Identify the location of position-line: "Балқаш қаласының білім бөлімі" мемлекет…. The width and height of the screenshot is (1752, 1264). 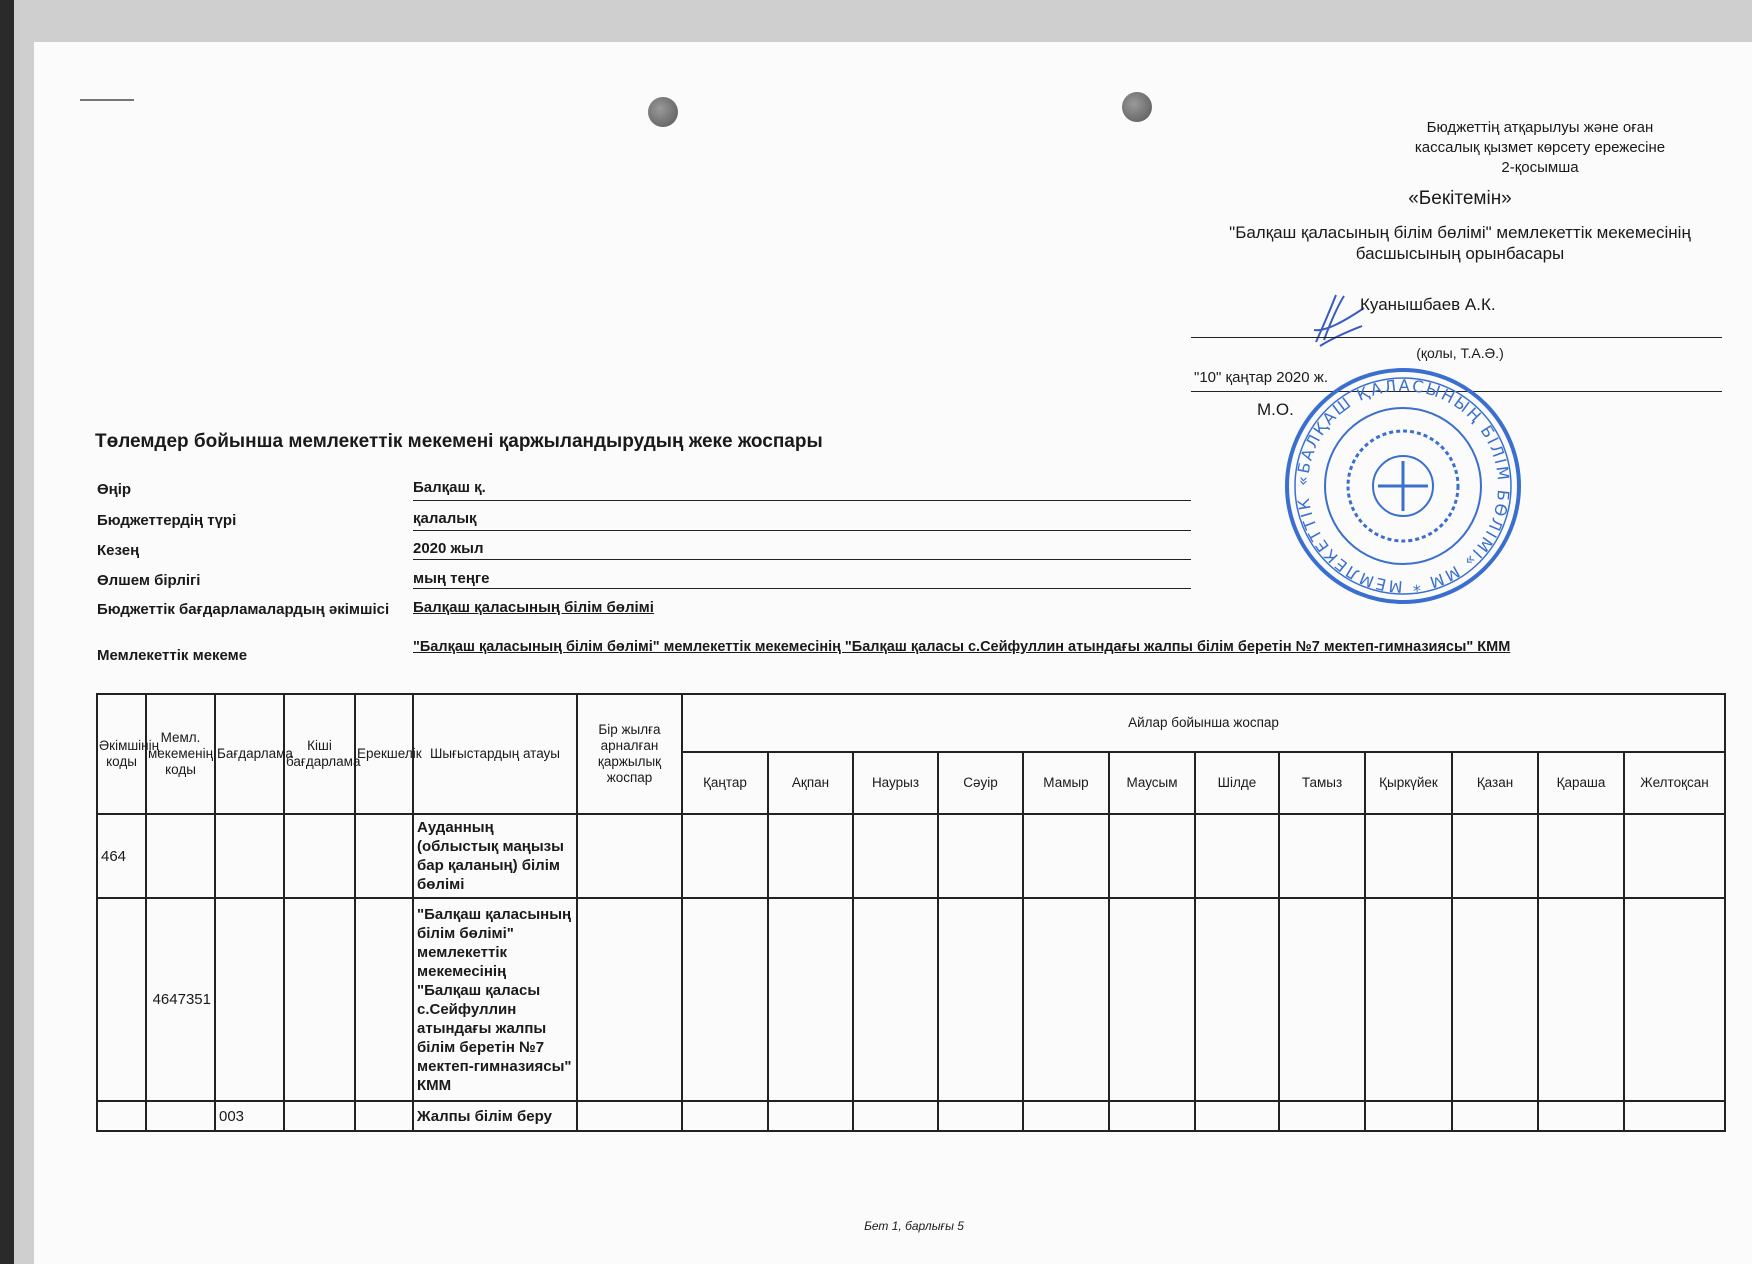
(1460, 232).